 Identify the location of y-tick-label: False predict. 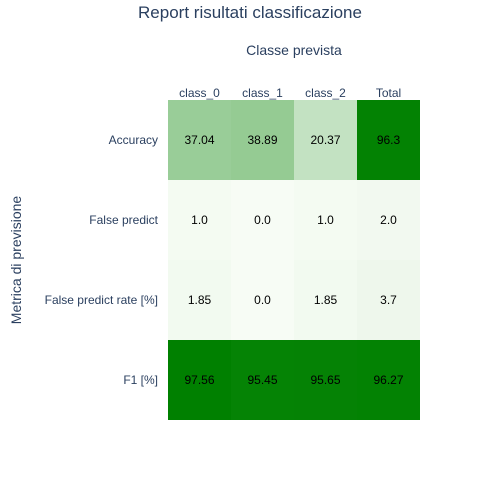
(123, 220).